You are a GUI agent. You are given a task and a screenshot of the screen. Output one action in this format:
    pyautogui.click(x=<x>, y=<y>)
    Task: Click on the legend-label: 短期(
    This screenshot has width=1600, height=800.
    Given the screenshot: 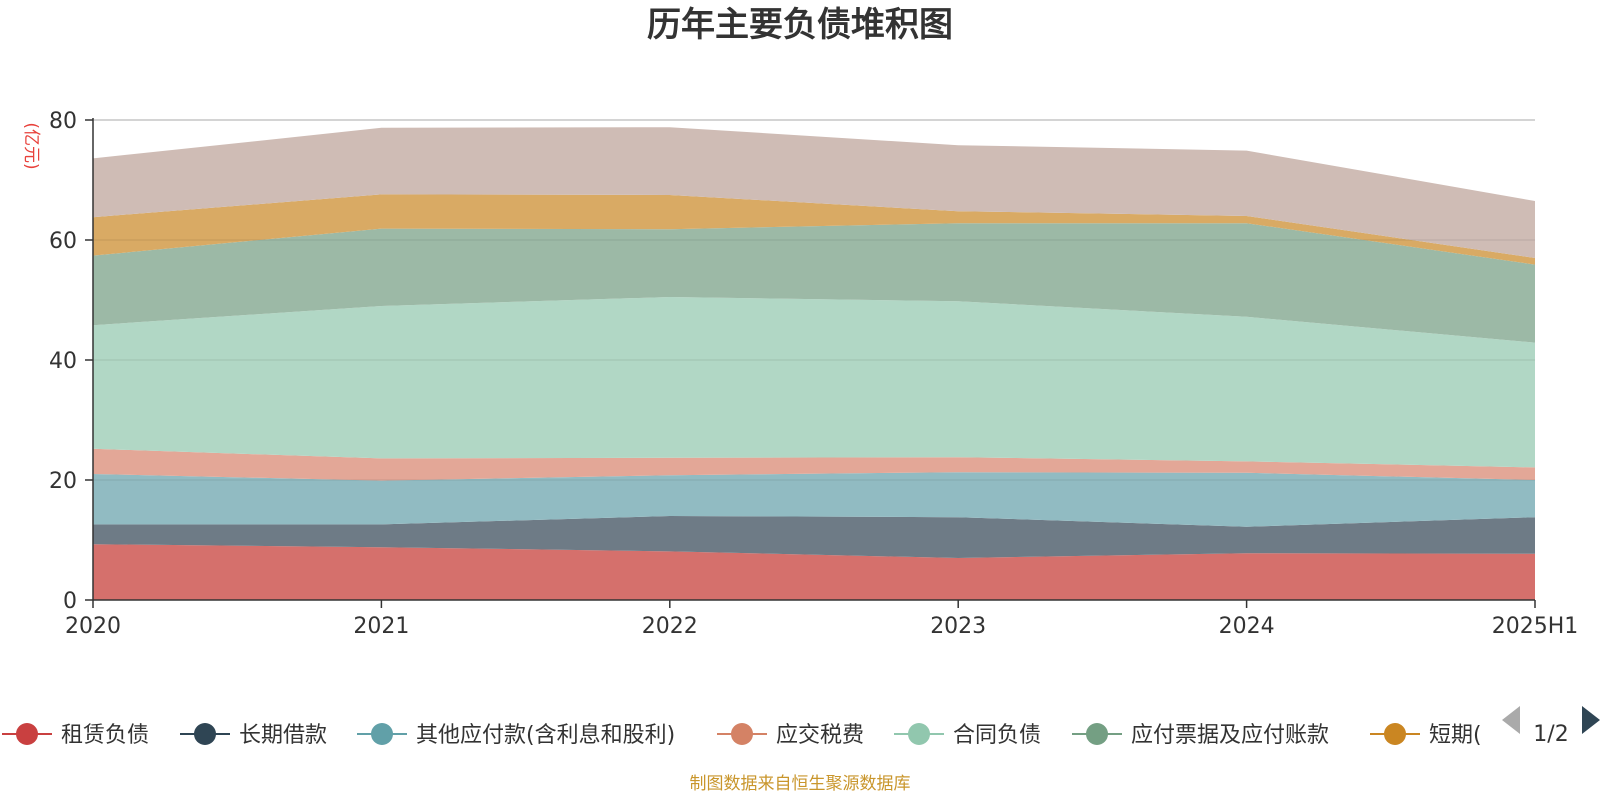 What is the action you would take?
    pyautogui.click(x=1455, y=735)
    